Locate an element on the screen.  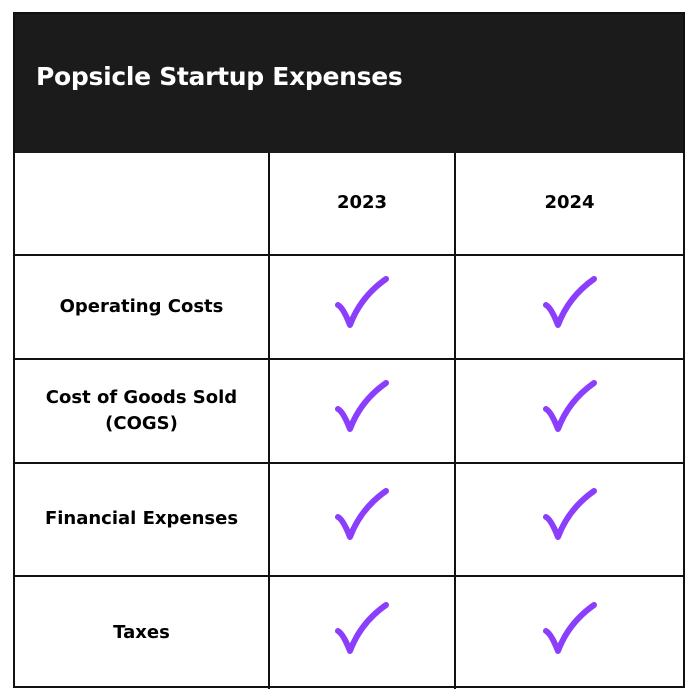
row-label: Operating Costs is located at coordinates (142, 307).